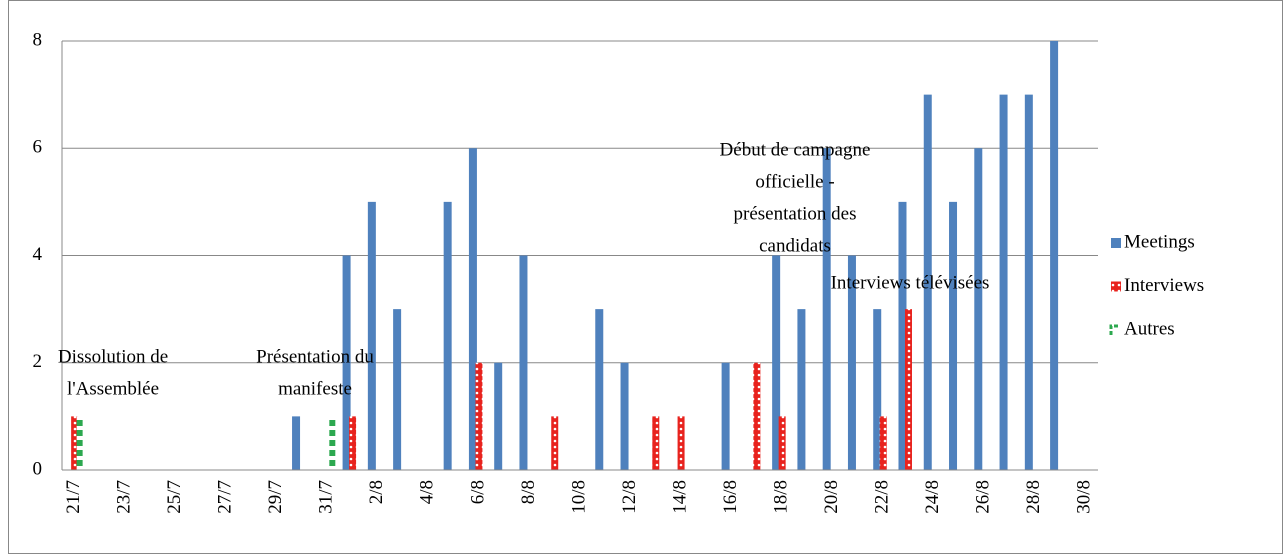  I want to click on x-tick-label: 10/8, so click(578, 497).